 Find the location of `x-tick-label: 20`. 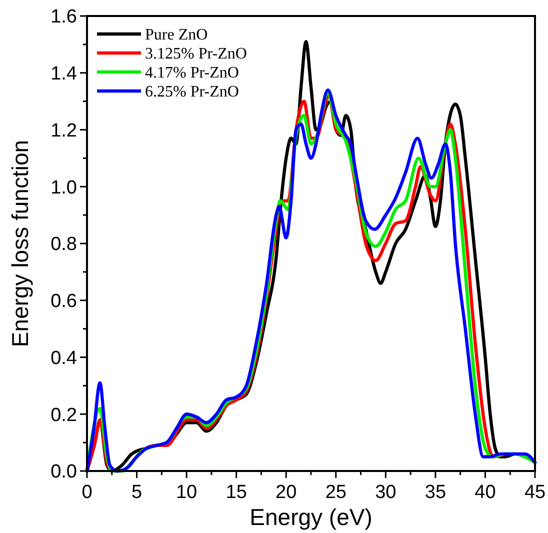

x-tick-label: 20 is located at coordinates (286, 492).